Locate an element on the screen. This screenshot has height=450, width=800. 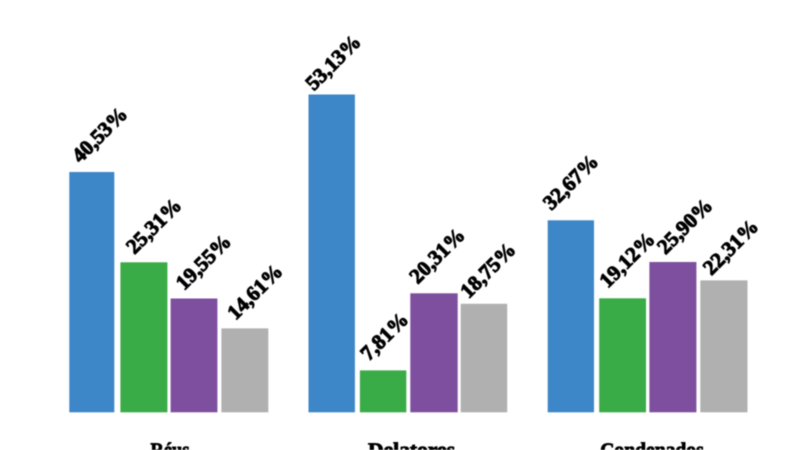
svg-text: Condenados is located at coordinates (652, 445).